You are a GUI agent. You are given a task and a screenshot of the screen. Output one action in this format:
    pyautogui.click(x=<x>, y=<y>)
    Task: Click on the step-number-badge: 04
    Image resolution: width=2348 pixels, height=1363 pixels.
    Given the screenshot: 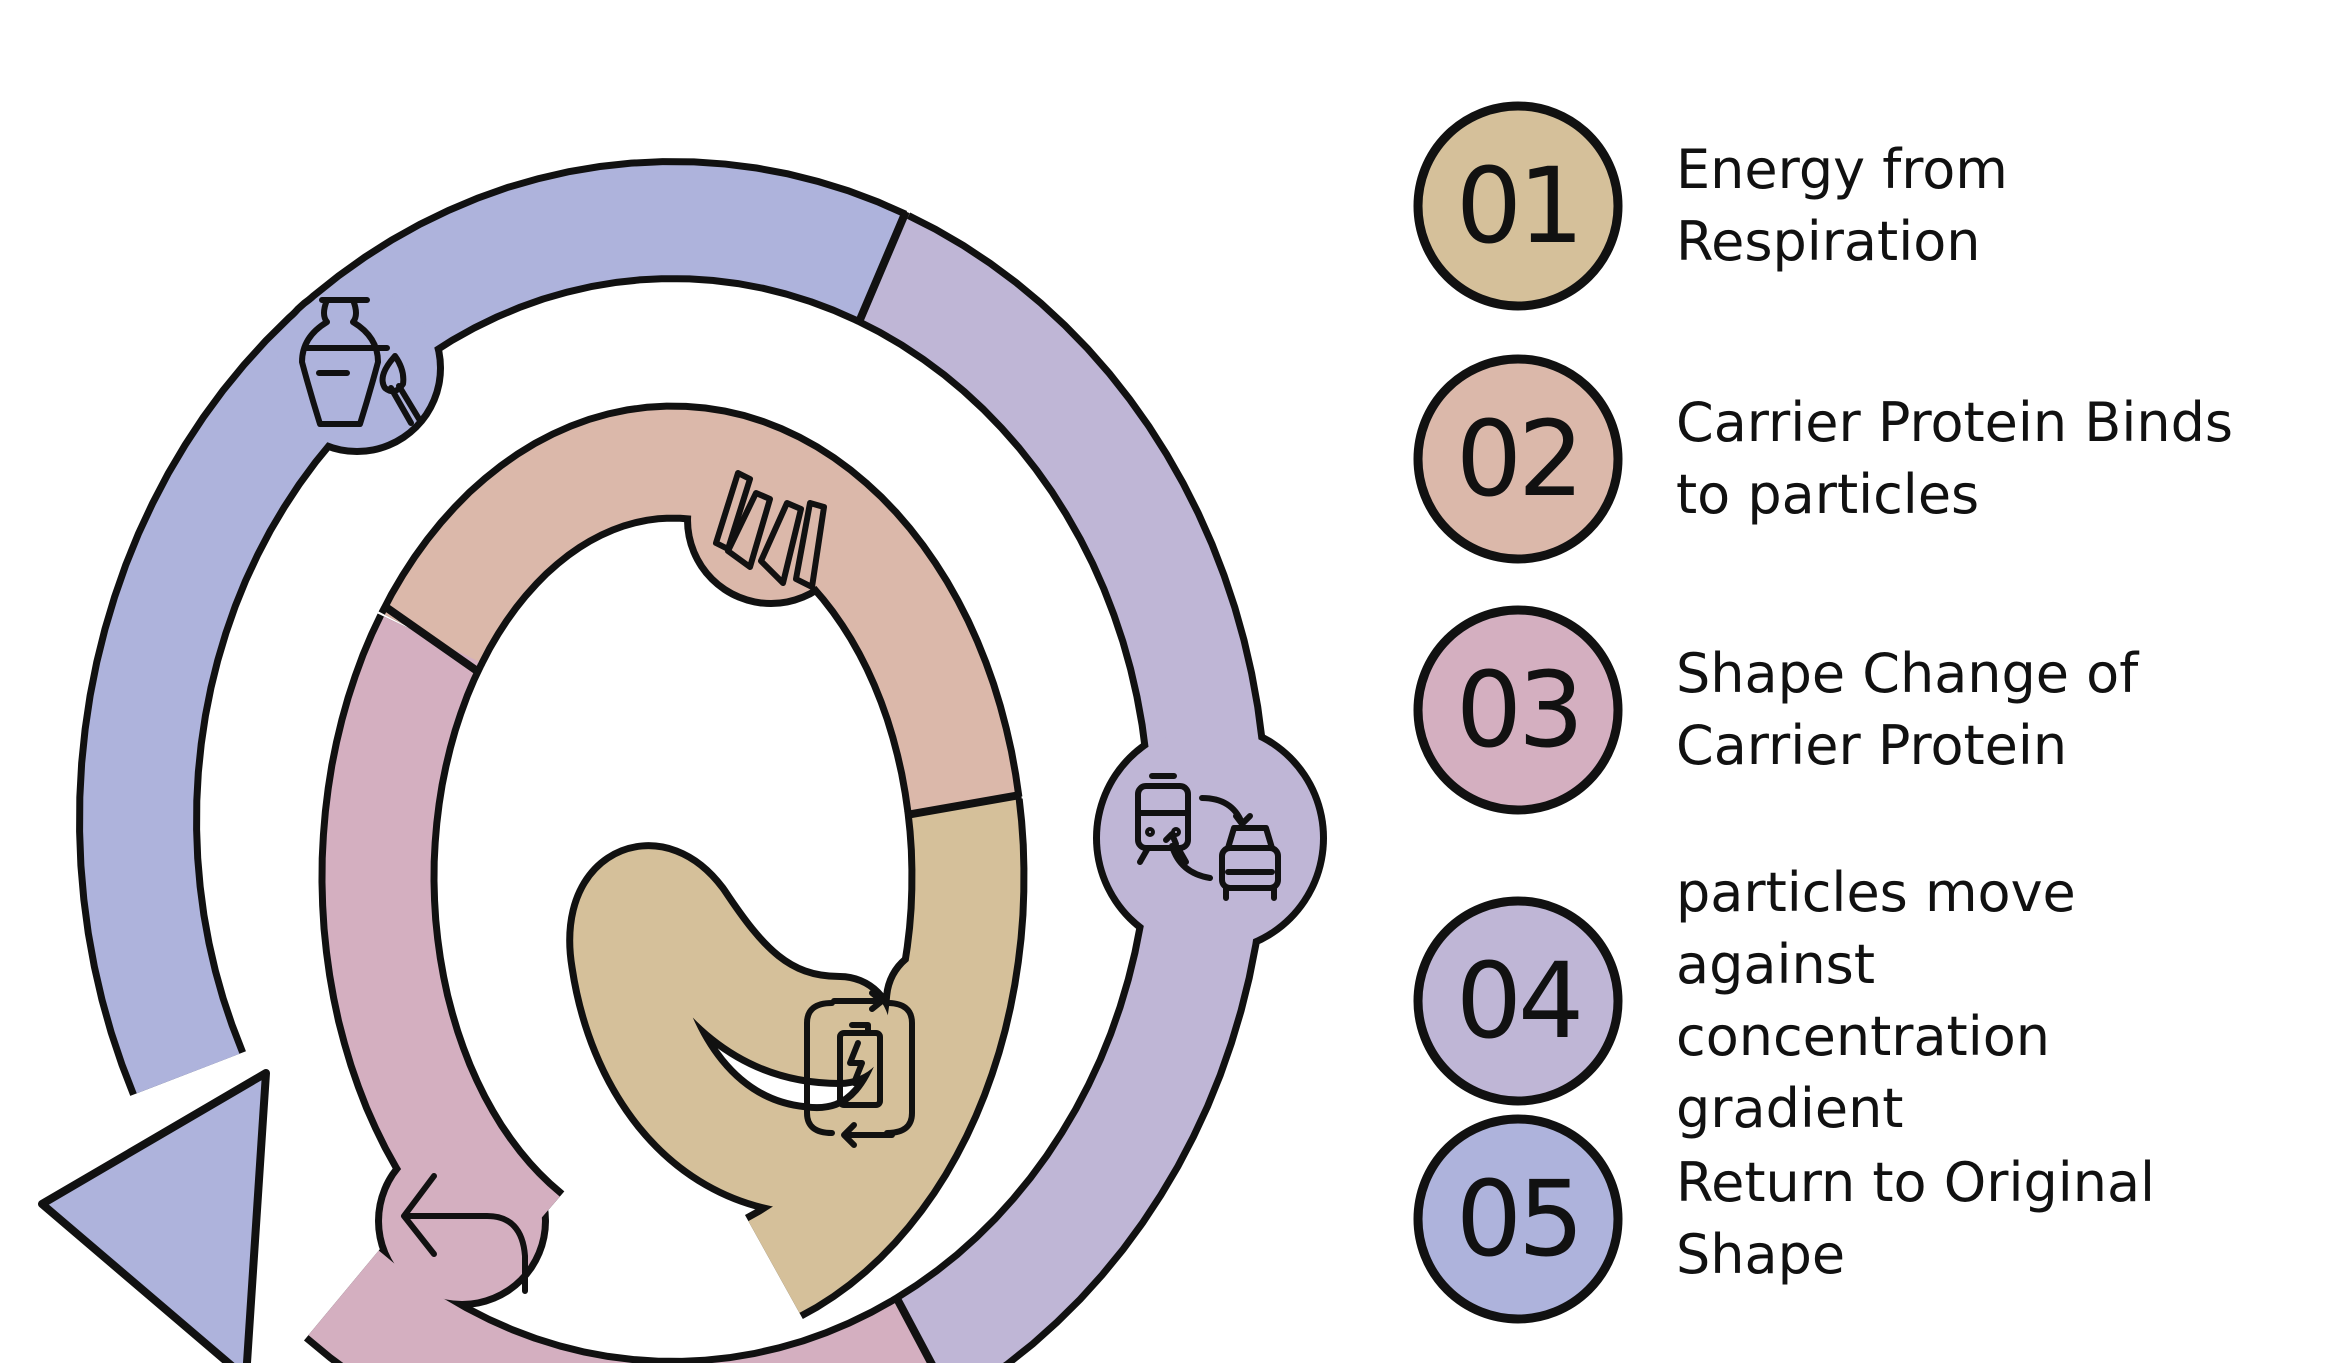 What is the action you would take?
    pyautogui.click(x=1518, y=1001)
    